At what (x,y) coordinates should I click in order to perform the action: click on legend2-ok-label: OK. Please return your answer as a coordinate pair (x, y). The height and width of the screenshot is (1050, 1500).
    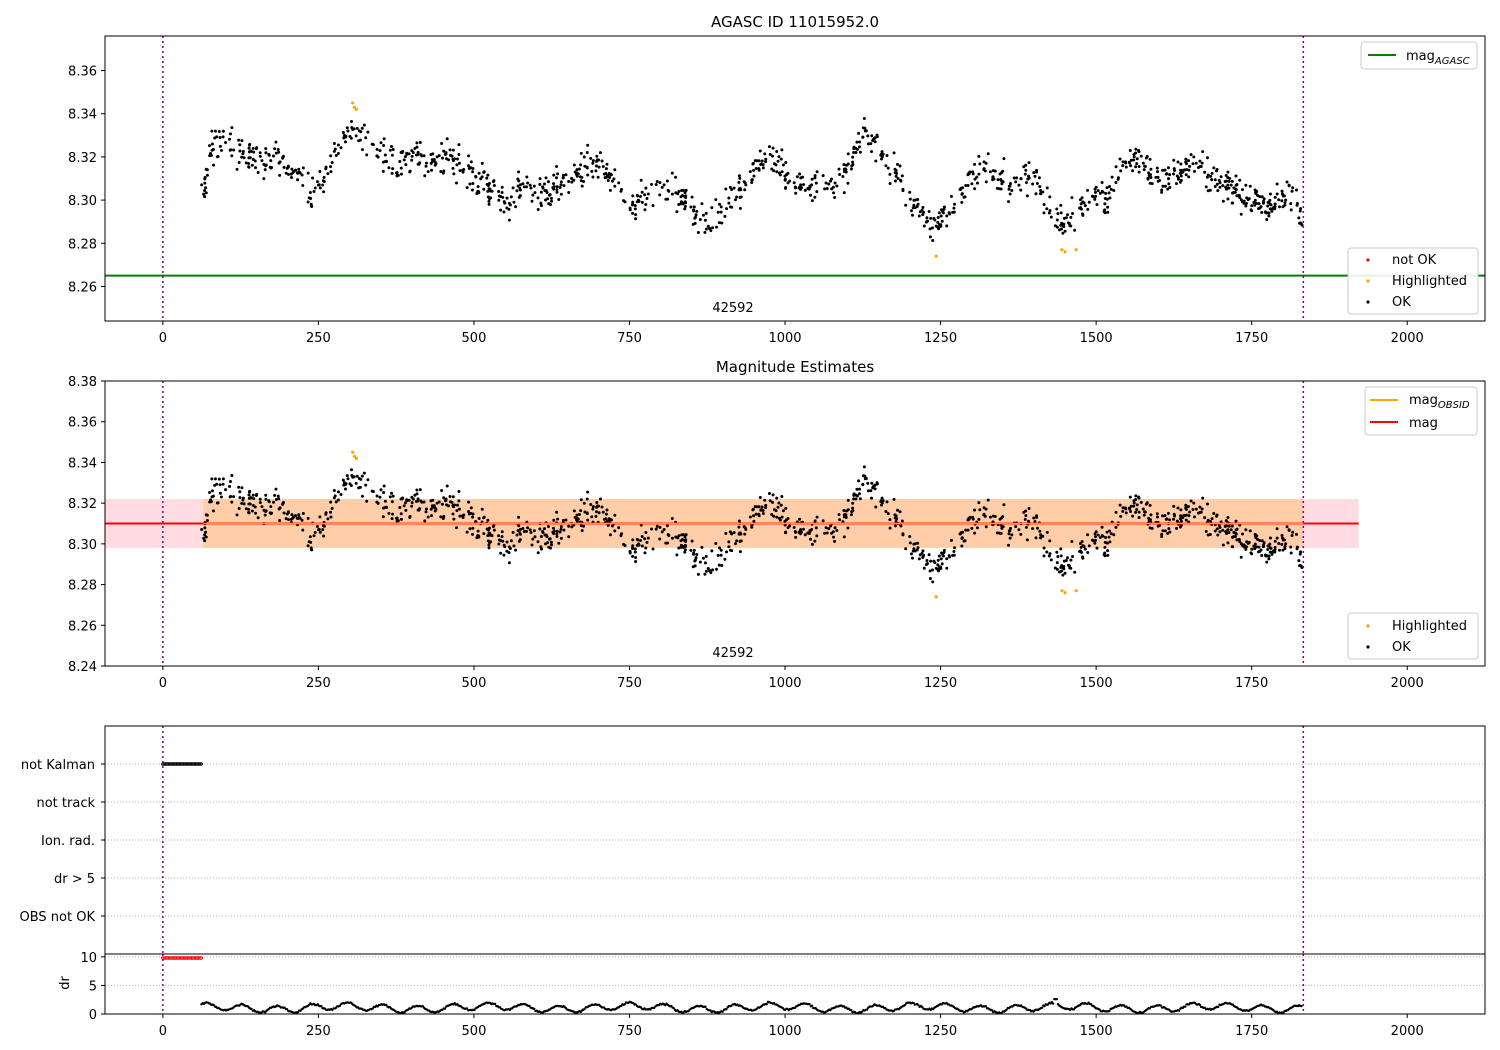
    Looking at the image, I should click on (1401, 647).